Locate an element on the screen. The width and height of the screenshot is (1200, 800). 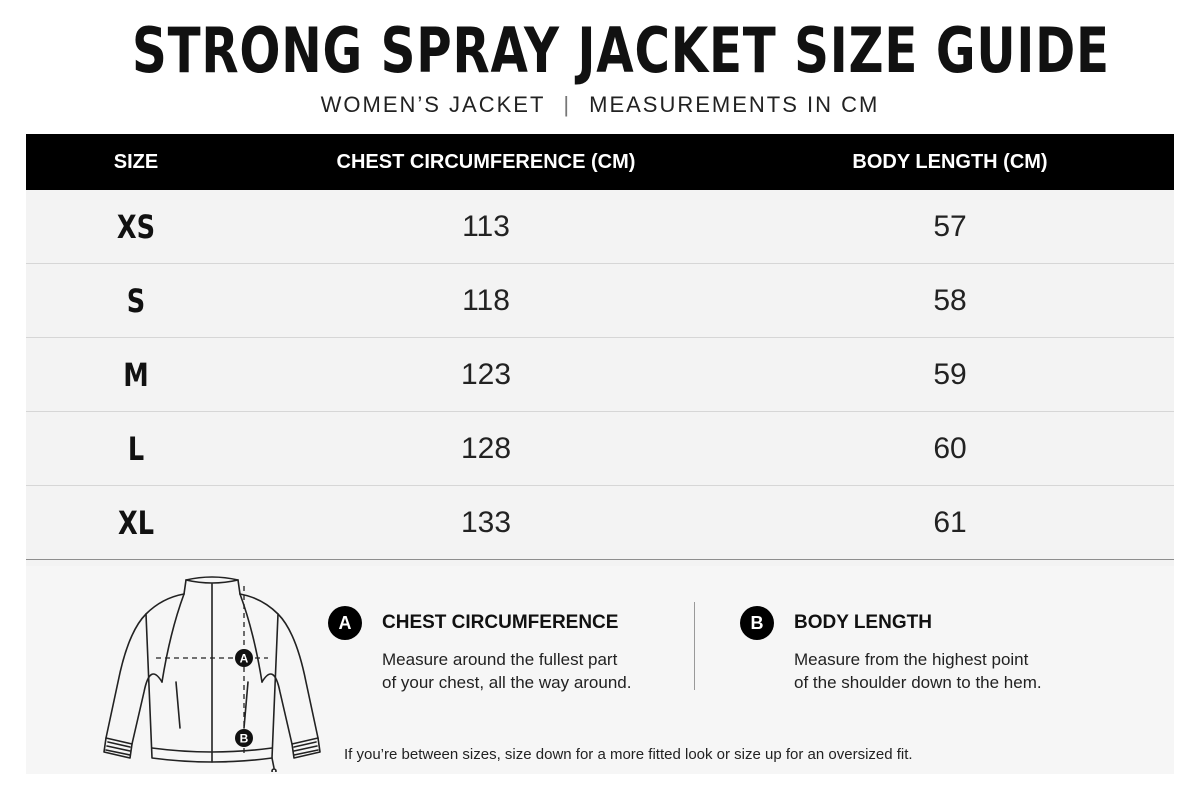
length-cell: 57 is located at coordinates (950, 226).